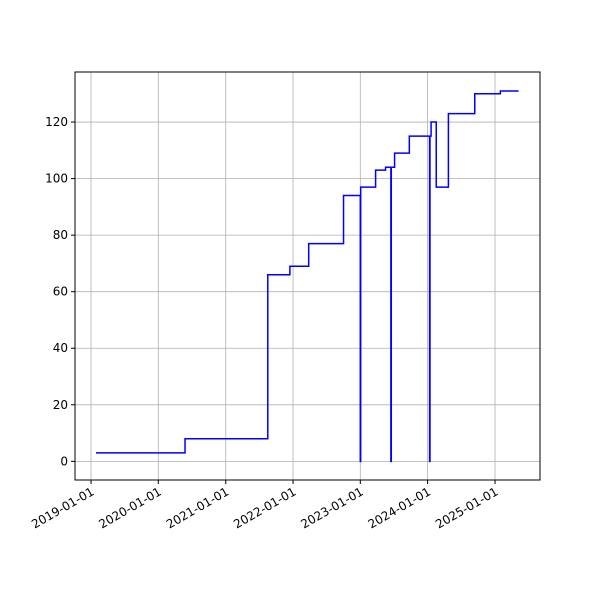  Describe the element at coordinates (197, 507) in the screenshot. I see `x-tick-label: 2021-01-01` at that location.